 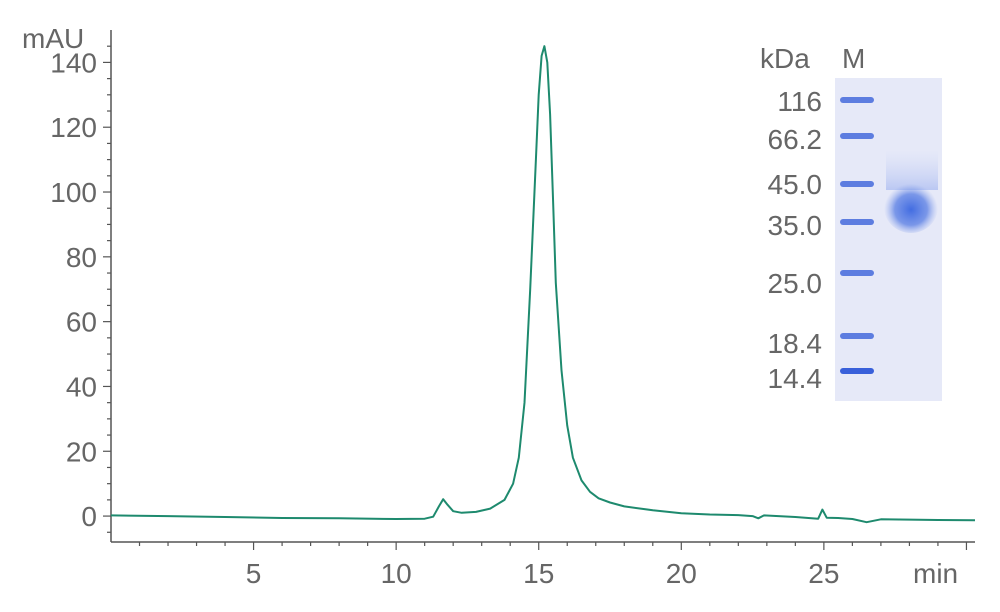 What do you see at coordinates (81, 386) in the screenshot?
I see `y-tick-label: 40` at bounding box center [81, 386].